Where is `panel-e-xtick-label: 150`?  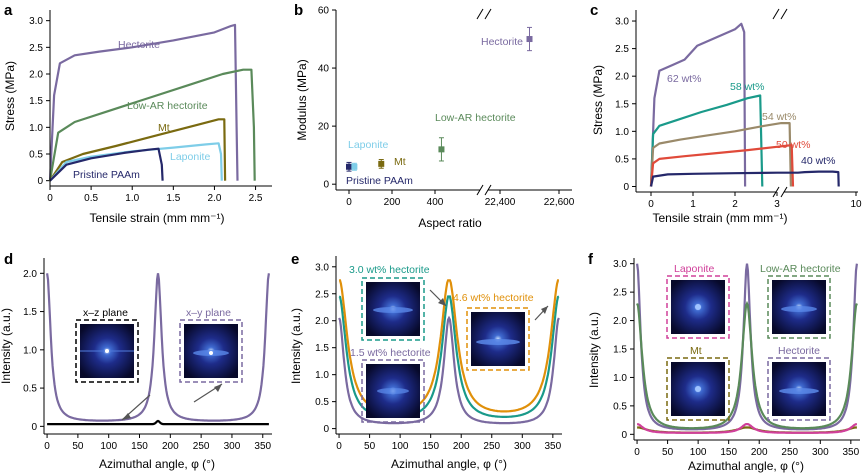
panel-e-xtick-label: 150 is located at coordinates (430, 446).